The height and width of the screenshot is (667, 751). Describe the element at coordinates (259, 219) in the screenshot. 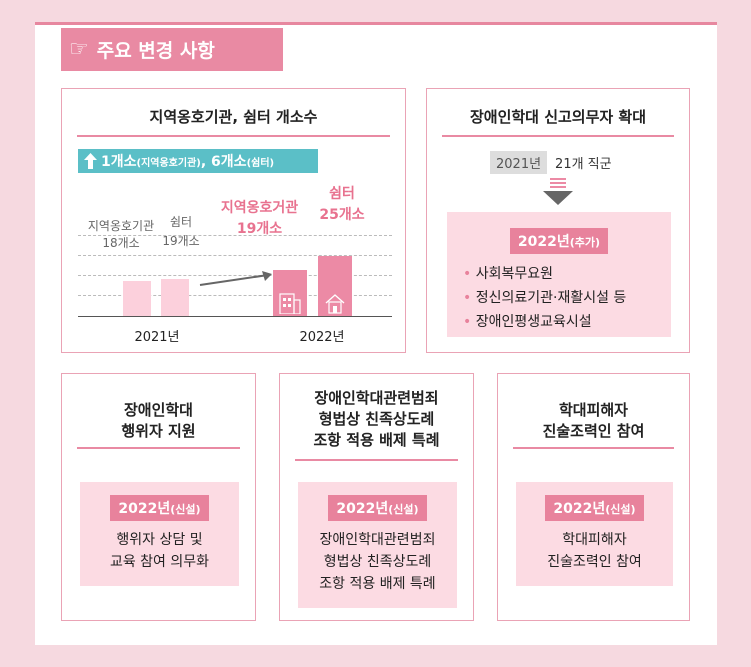

I see `label-2022-agency: 지역옹호거관 19개소` at that location.